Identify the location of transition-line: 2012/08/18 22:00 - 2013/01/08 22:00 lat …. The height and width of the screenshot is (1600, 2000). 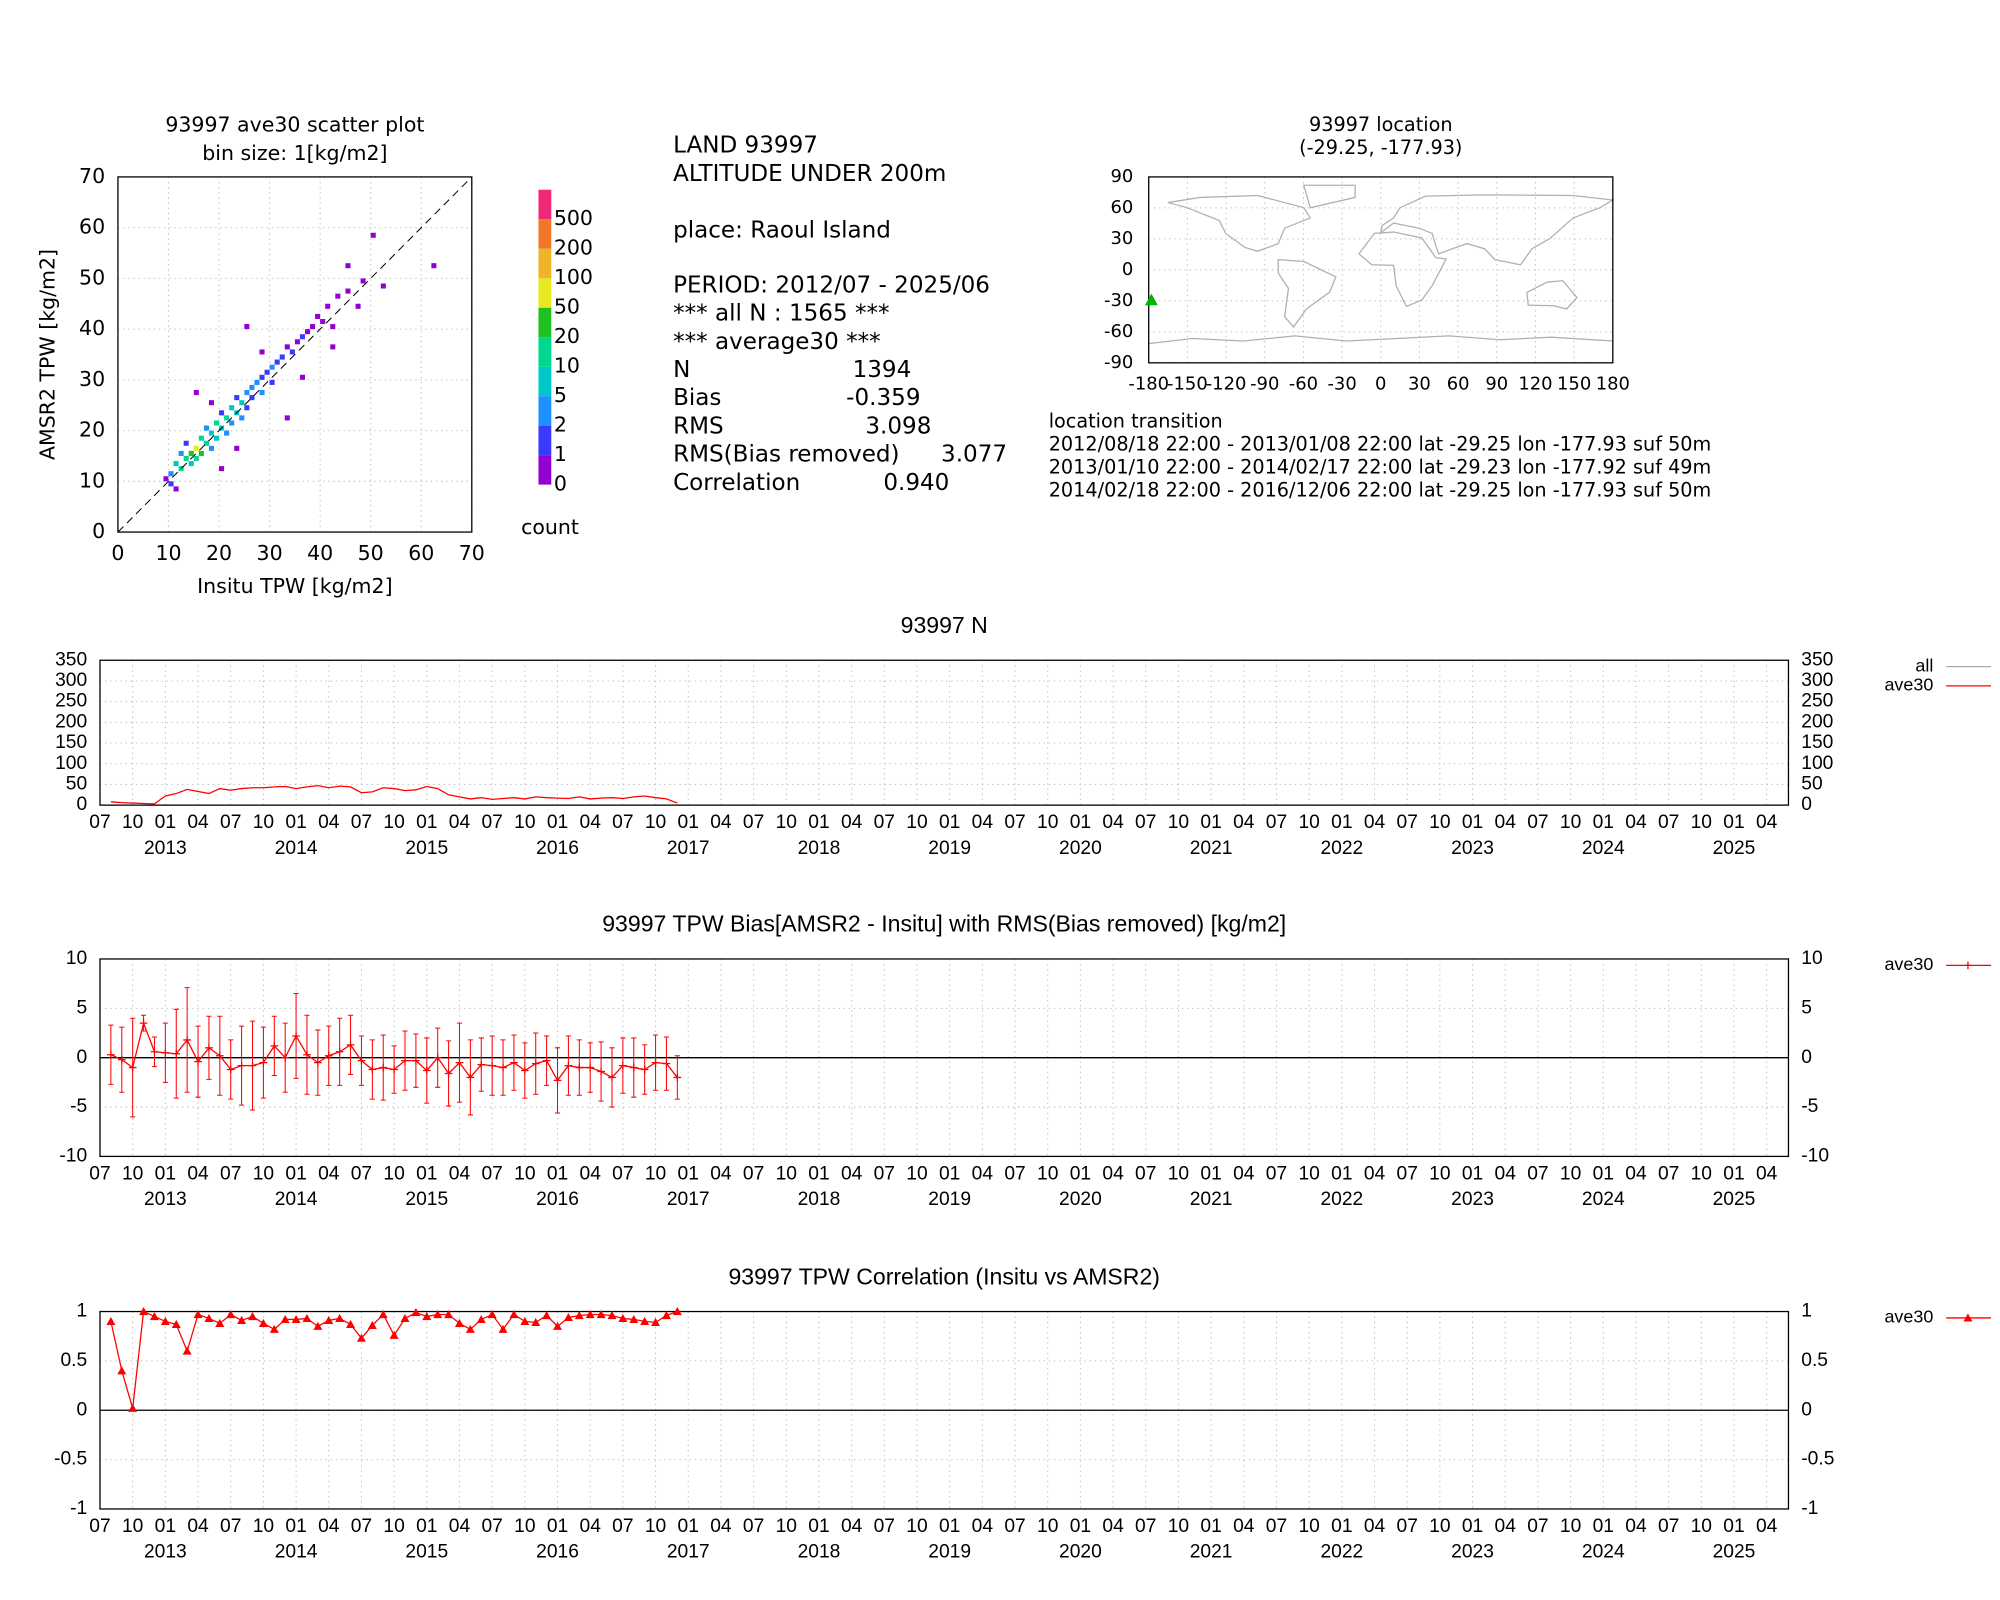
(1380, 443).